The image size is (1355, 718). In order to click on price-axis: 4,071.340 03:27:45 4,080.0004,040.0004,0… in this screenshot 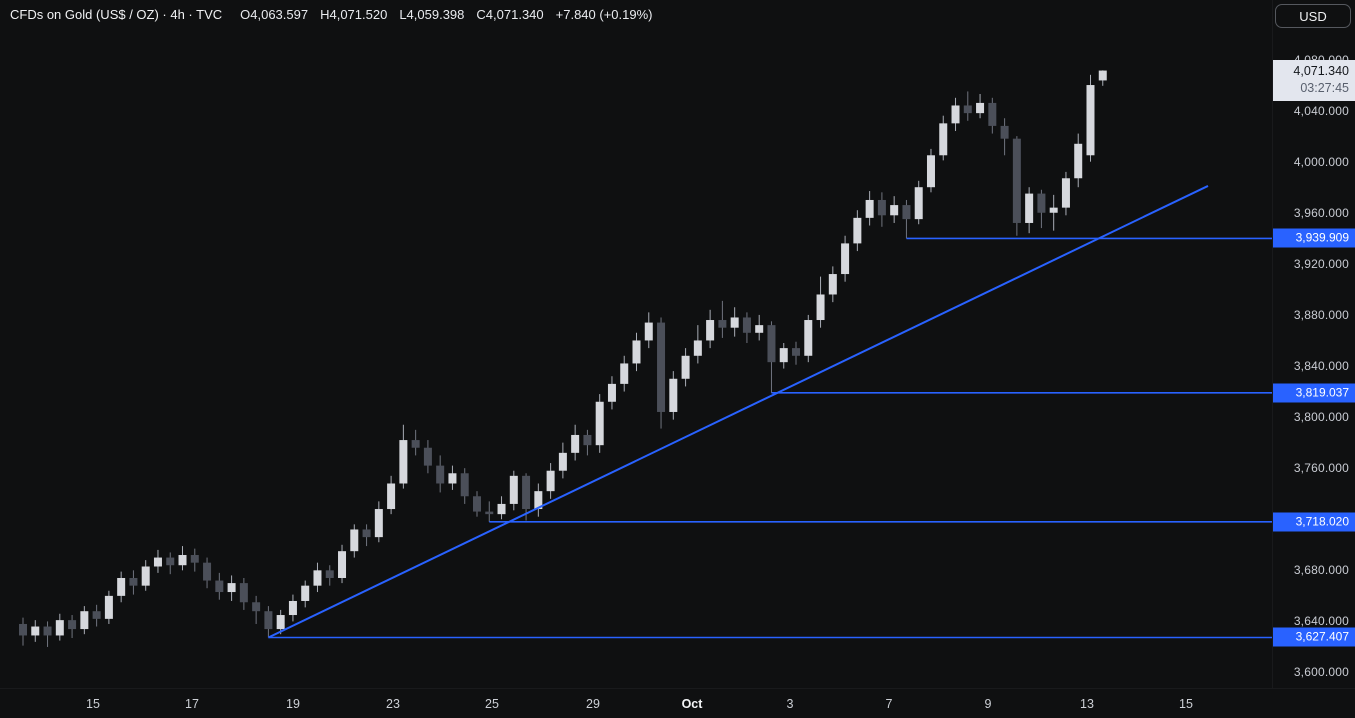, I will do `click(1313, 344)`.